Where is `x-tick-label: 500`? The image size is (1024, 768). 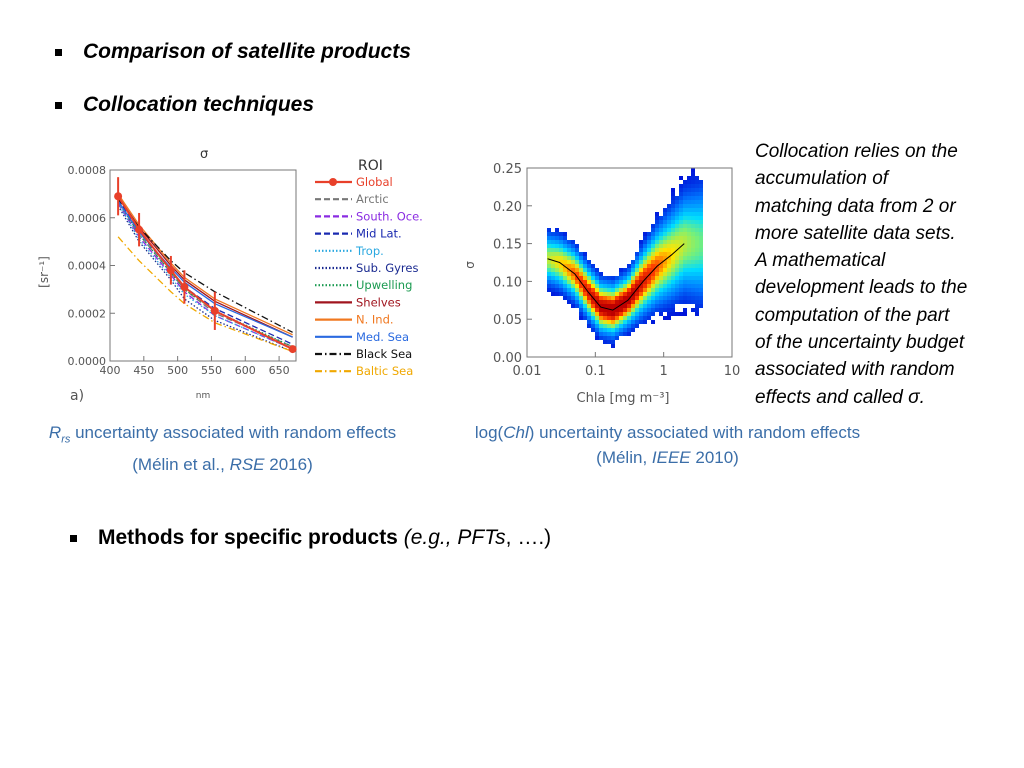
x-tick-label: 500 is located at coordinates (177, 370).